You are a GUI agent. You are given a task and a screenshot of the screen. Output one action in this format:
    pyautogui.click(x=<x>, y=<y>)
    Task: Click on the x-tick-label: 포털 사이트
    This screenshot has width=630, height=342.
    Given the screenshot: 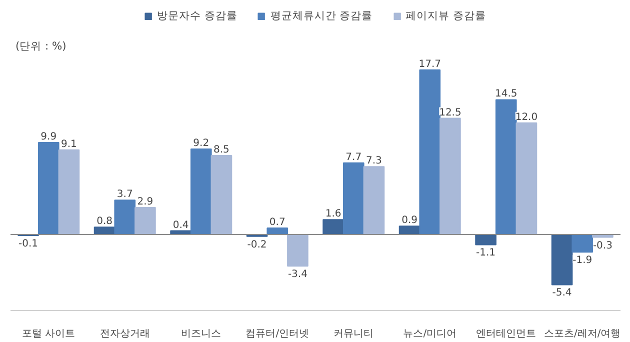 What is the action you would take?
    pyautogui.click(x=49, y=334)
    